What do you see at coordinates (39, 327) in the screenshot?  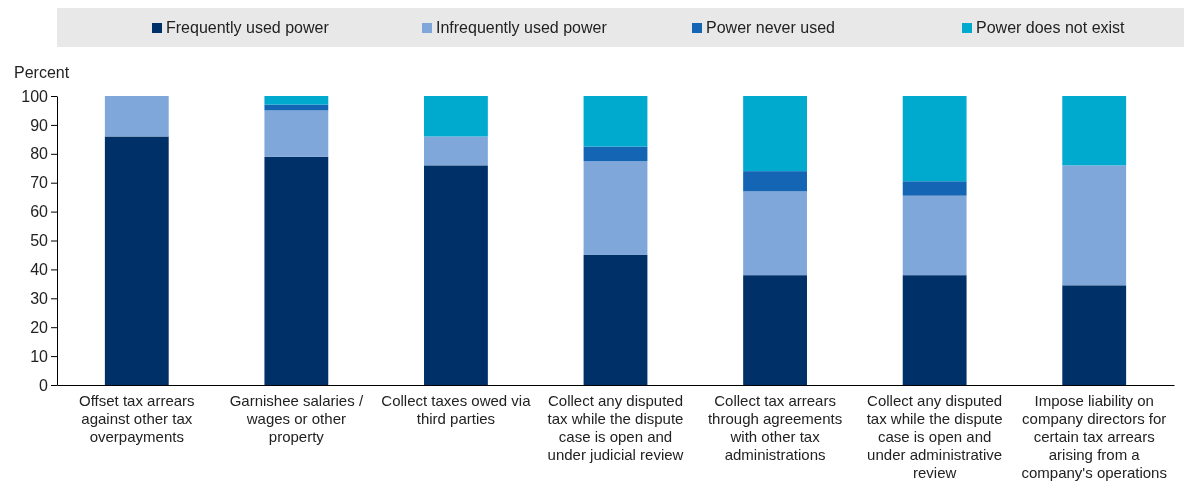 I see `y-tick-label: 20` at bounding box center [39, 327].